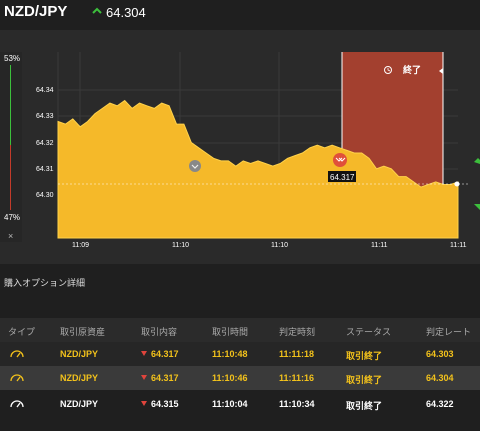 The width and height of the screenshot is (480, 431). I want to click on sentiment-bar, so click(11, 147).